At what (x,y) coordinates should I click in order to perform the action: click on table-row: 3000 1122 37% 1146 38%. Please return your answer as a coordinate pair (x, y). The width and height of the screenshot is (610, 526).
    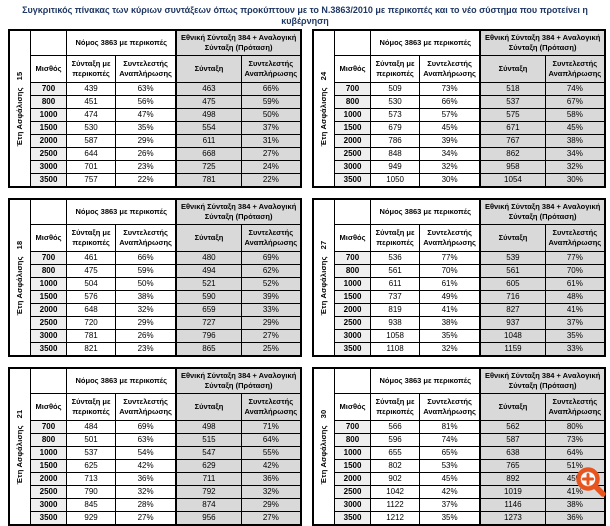
    Looking at the image, I should click on (459, 505).